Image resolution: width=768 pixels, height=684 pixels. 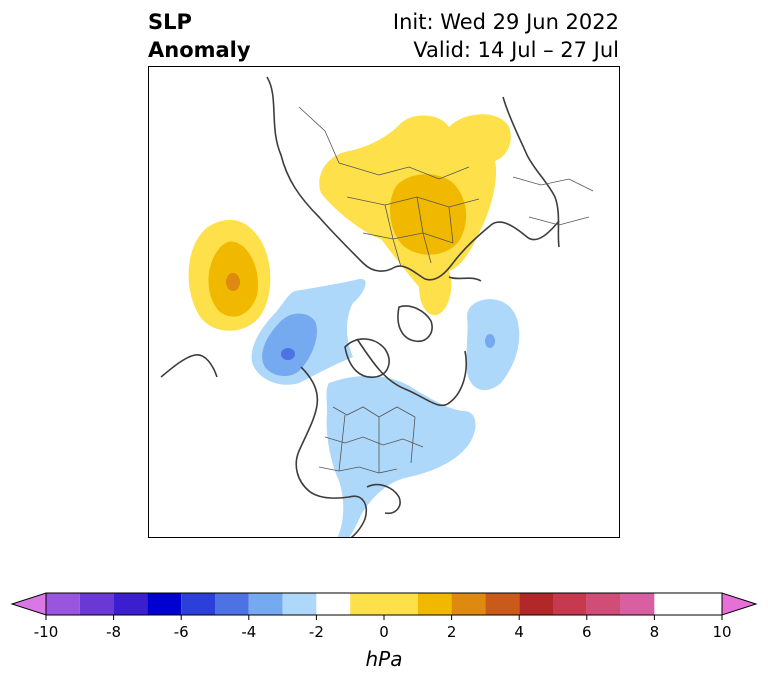 What do you see at coordinates (384, 659) in the screenshot?
I see `colorbar-unit-label: hPa` at bounding box center [384, 659].